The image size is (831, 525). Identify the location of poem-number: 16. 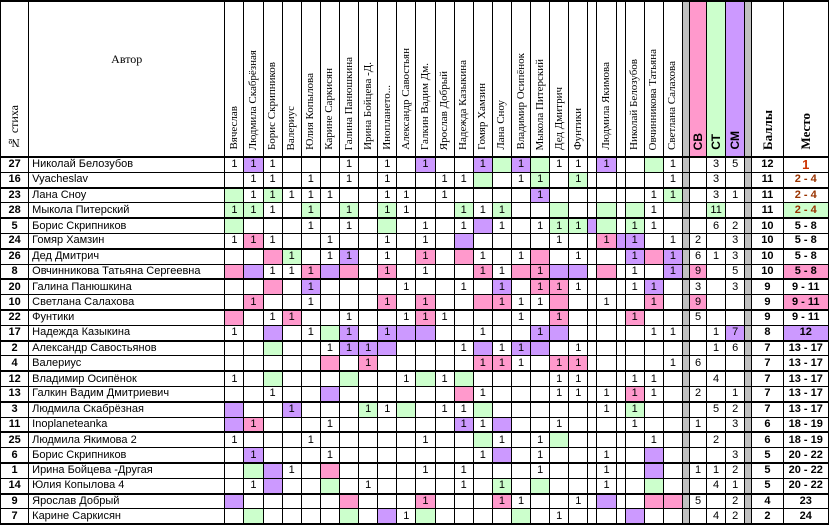
(15, 180).